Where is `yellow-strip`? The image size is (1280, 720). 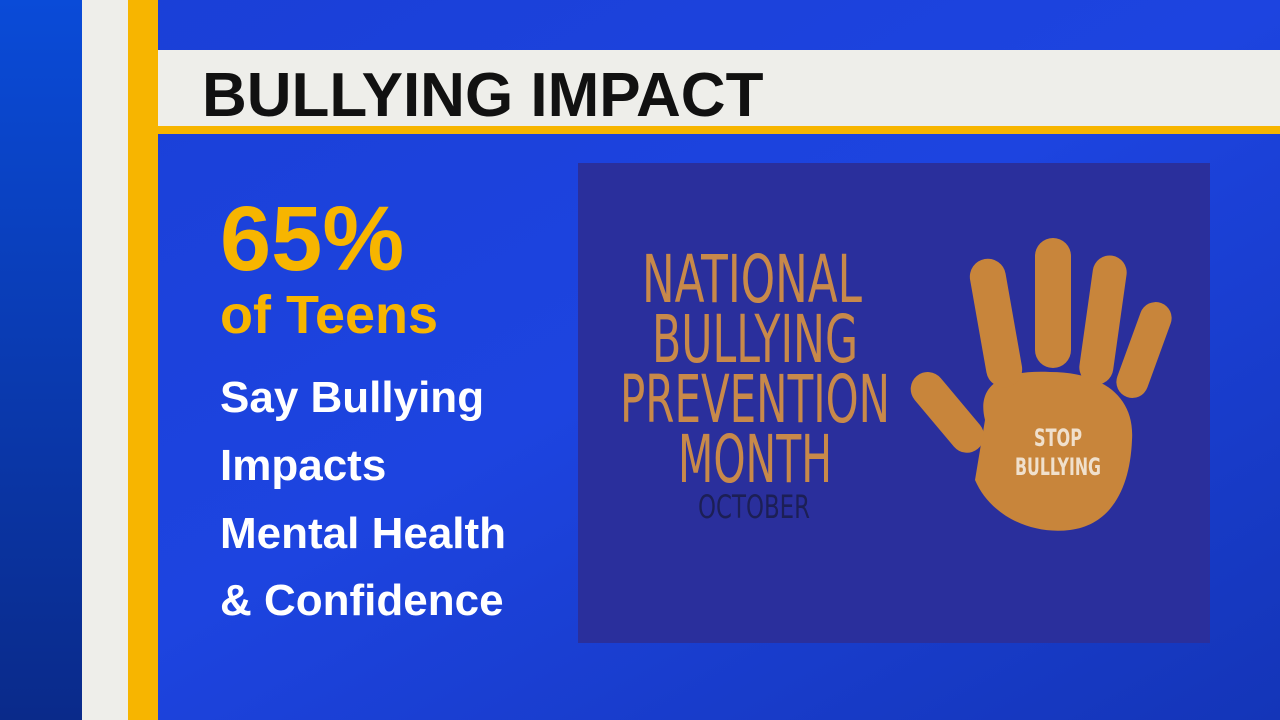
yellow-strip is located at coordinates (143, 360).